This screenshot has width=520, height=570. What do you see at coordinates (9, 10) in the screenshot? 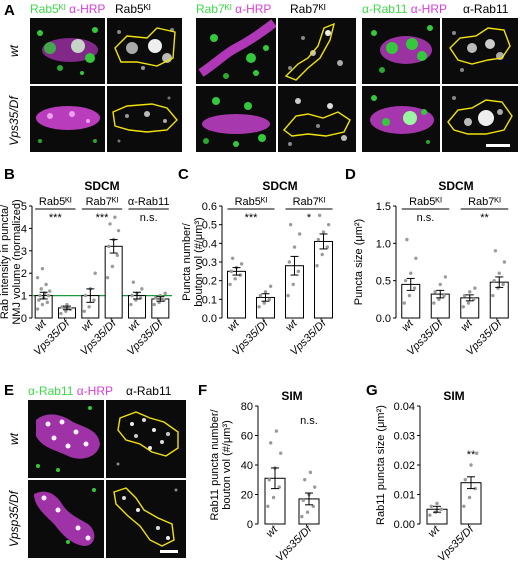
I see `panel-label-a: A` at bounding box center [9, 10].